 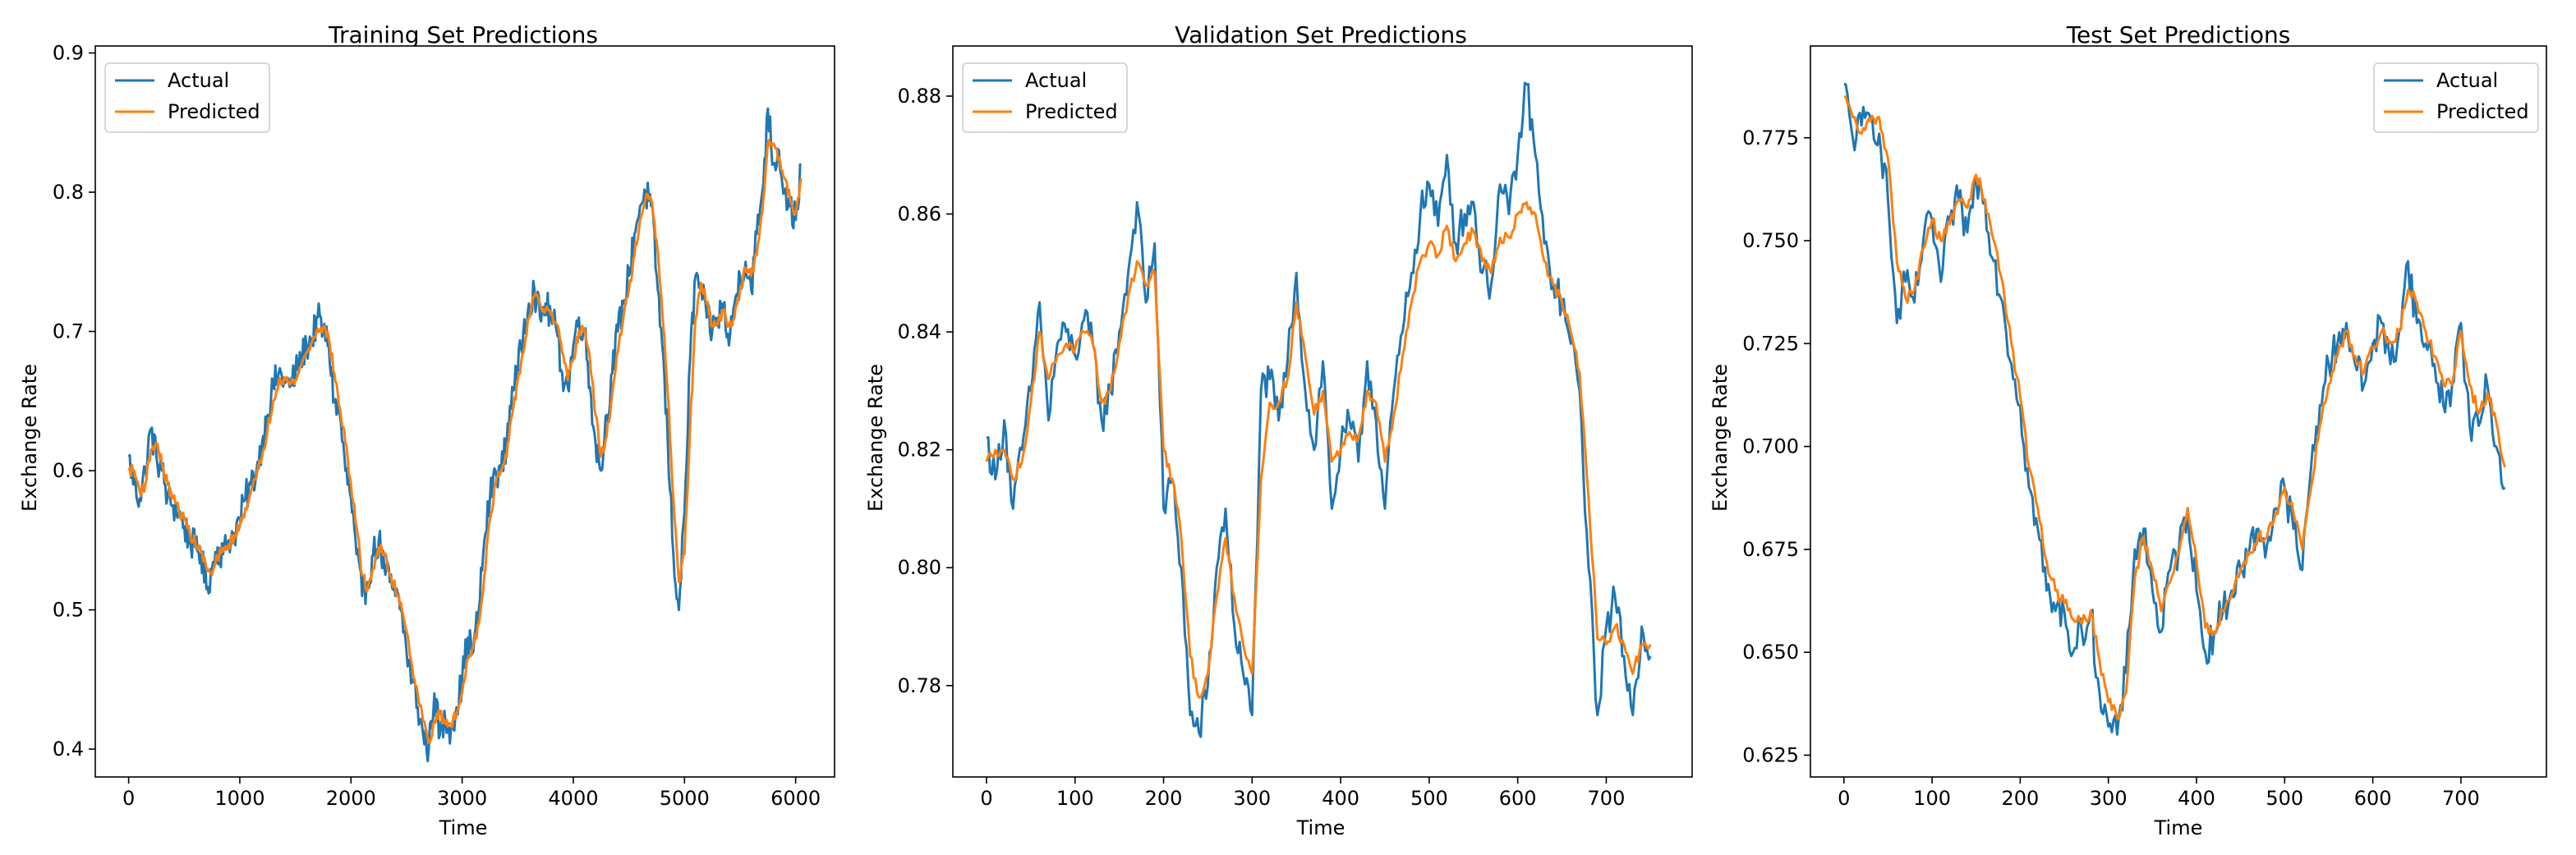 What do you see at coordinates (351, 798) in the screenshot?
I see `x-tick-label: 2000` at bounding box center [351, 798].